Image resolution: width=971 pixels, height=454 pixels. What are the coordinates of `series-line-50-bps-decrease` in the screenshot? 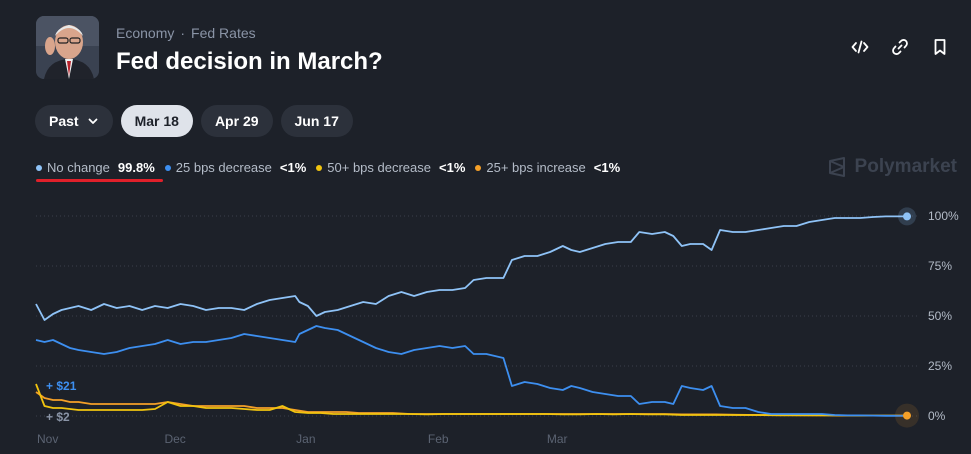 It's located at (471, 400).